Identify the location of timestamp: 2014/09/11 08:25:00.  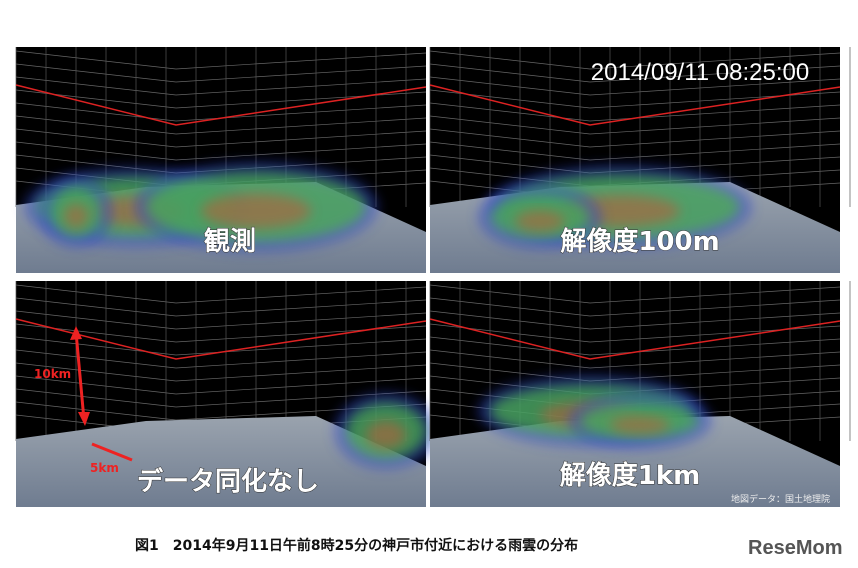
(700, 72).